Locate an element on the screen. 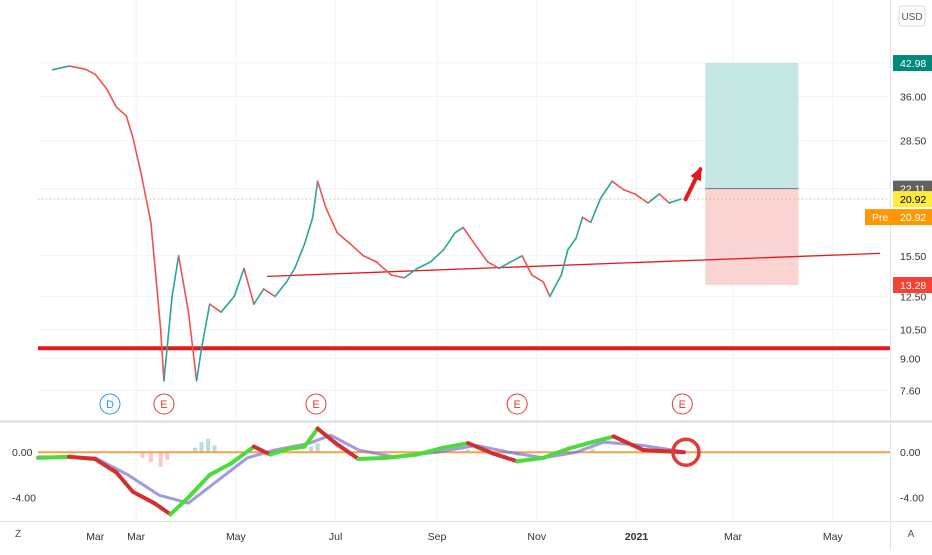 The image size is (932, 555). trendline-layer is located at coordinates (573, 265).